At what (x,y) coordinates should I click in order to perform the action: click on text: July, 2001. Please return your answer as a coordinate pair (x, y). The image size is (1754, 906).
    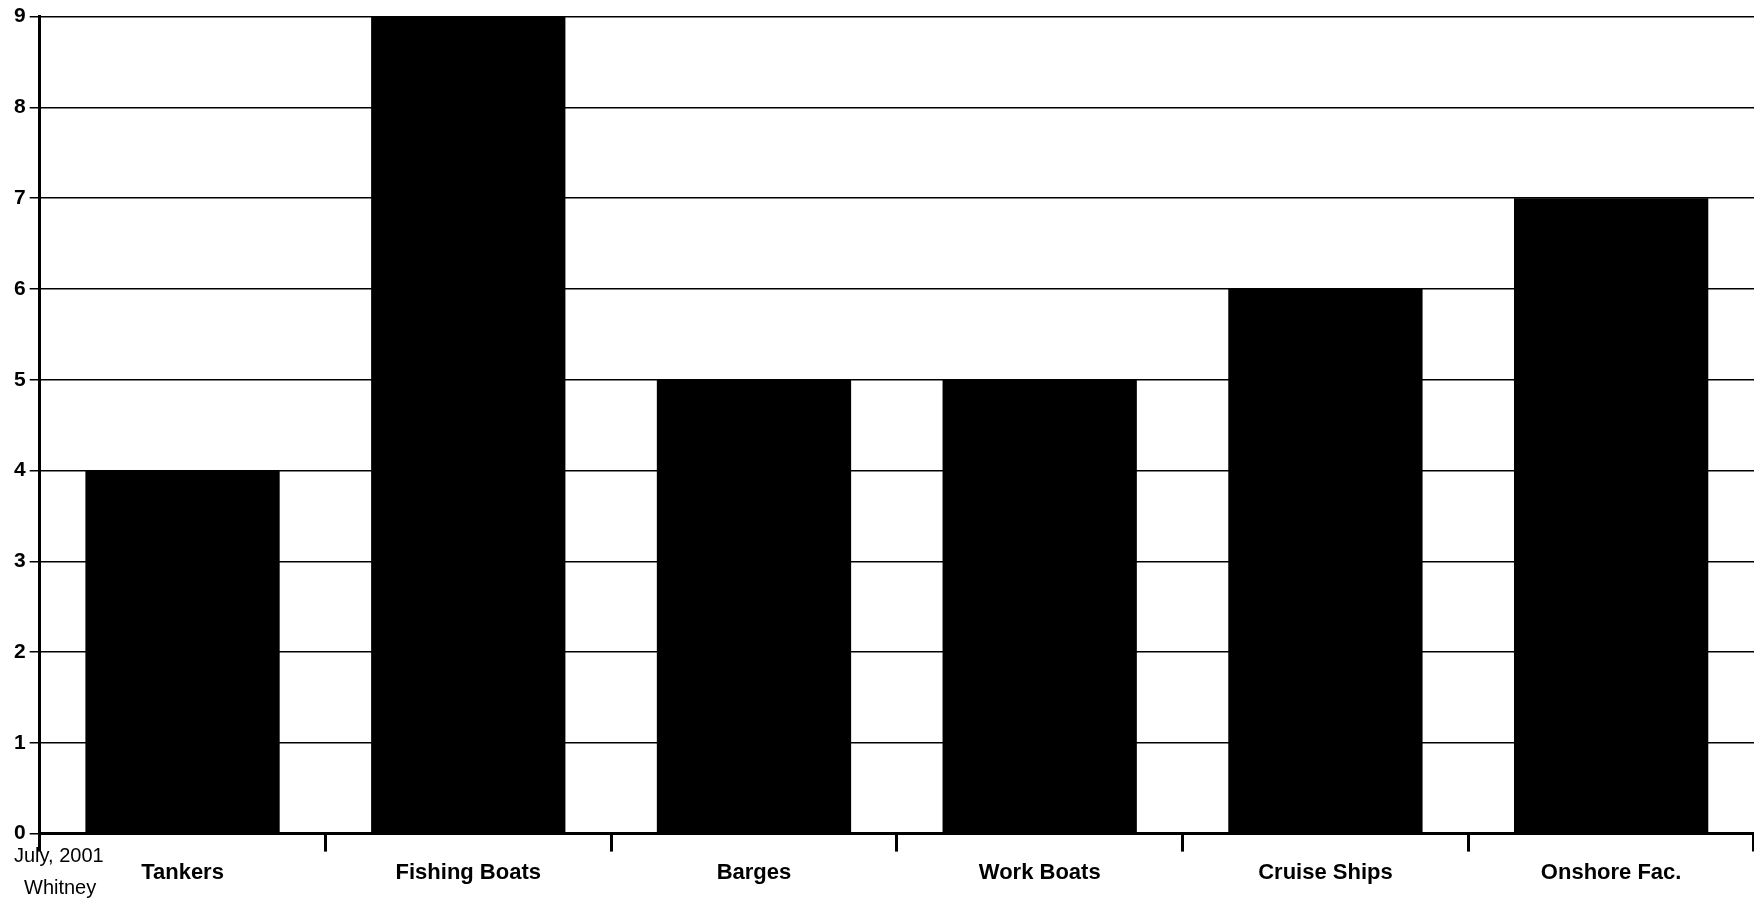
    Looking at the image, I should click on (59, 854).